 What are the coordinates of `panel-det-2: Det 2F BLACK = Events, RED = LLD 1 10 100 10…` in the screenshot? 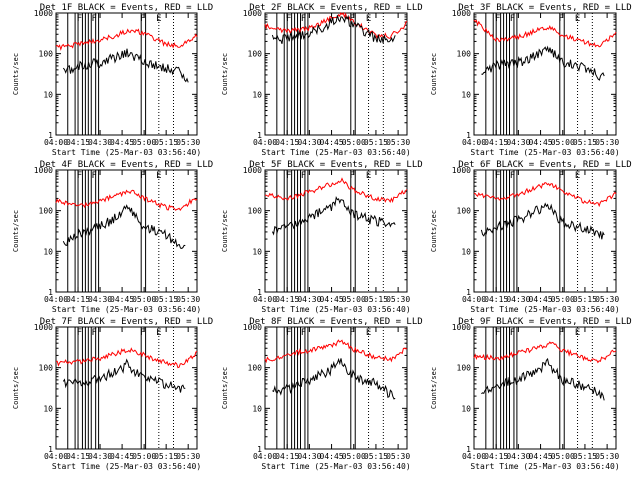 It's located at (322, 80).